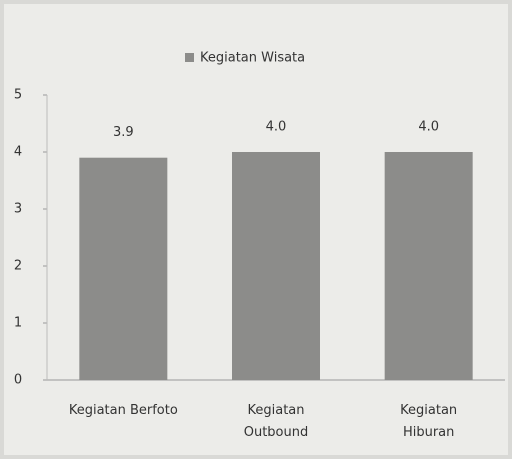 This screenshot has height=459, width=512. Describe the element at coordinates (18, 266) in the screenshot. I see `y-tick-label: 2` at that location.